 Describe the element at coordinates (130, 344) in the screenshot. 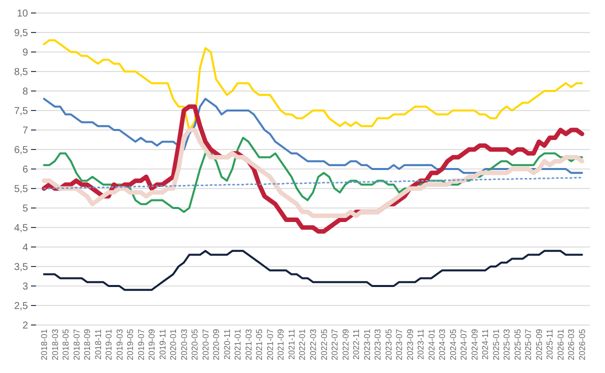

I see `x-tick-label: 2019-05` at that location.